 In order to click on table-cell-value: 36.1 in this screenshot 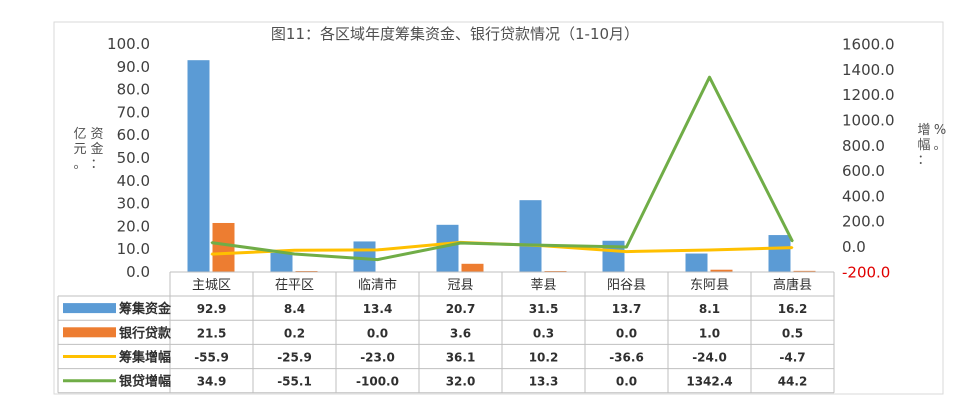, I will do `click(461, 358)`.